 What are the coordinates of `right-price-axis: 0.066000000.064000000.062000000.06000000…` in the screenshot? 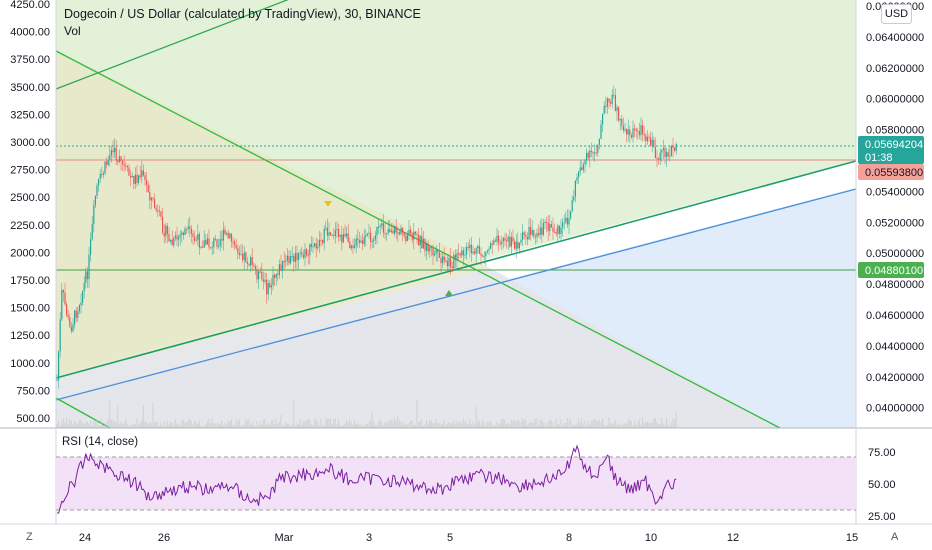 It's located at (895, 208).